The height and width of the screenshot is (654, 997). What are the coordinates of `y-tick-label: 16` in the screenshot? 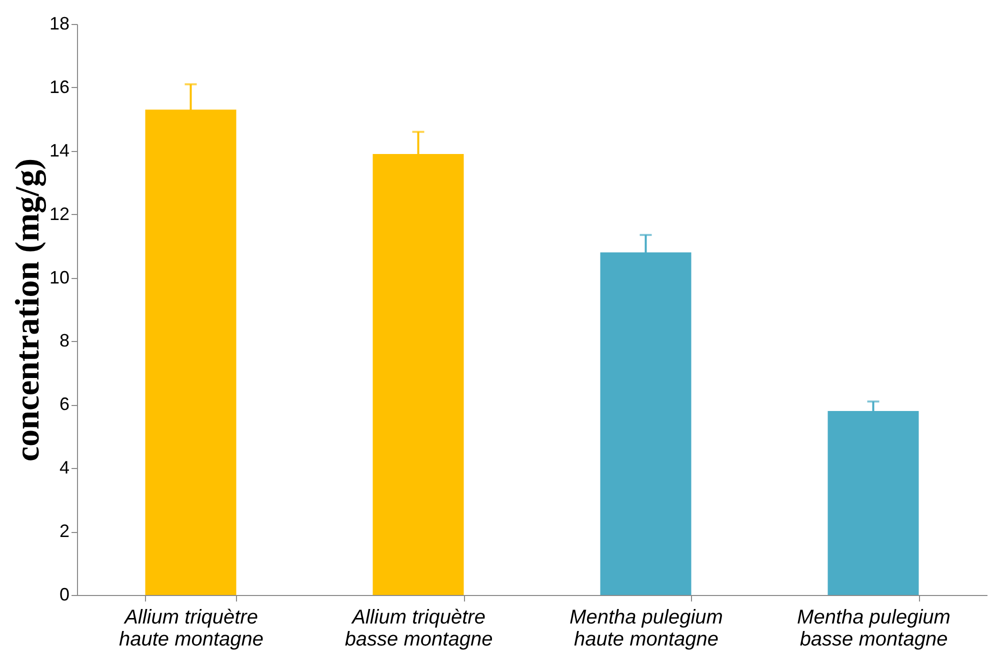 It's located at (59, 86).